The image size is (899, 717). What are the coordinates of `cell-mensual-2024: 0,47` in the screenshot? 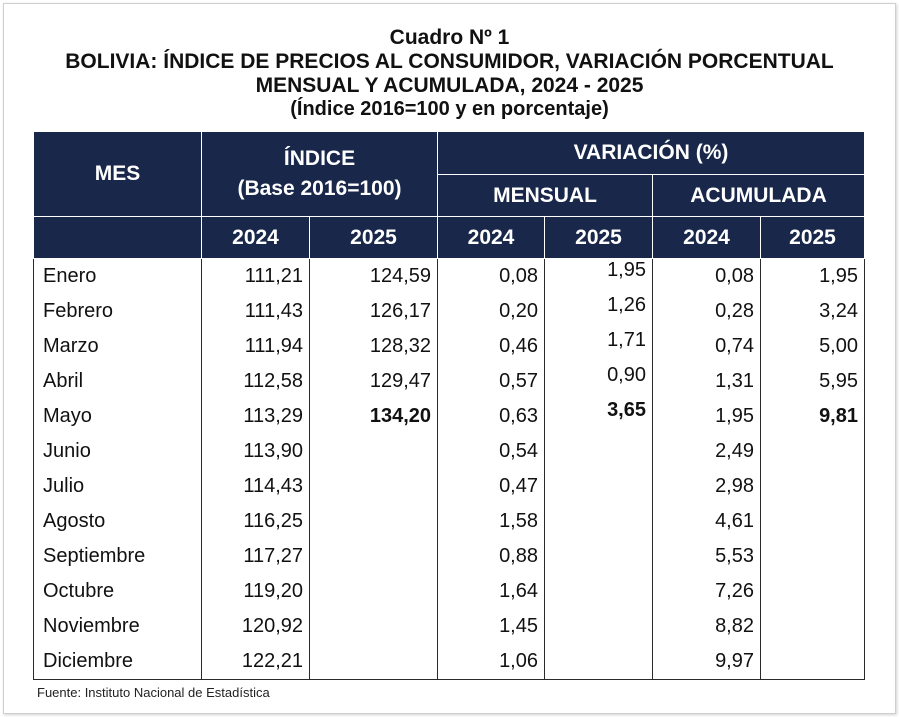 It's located at (491, 486).